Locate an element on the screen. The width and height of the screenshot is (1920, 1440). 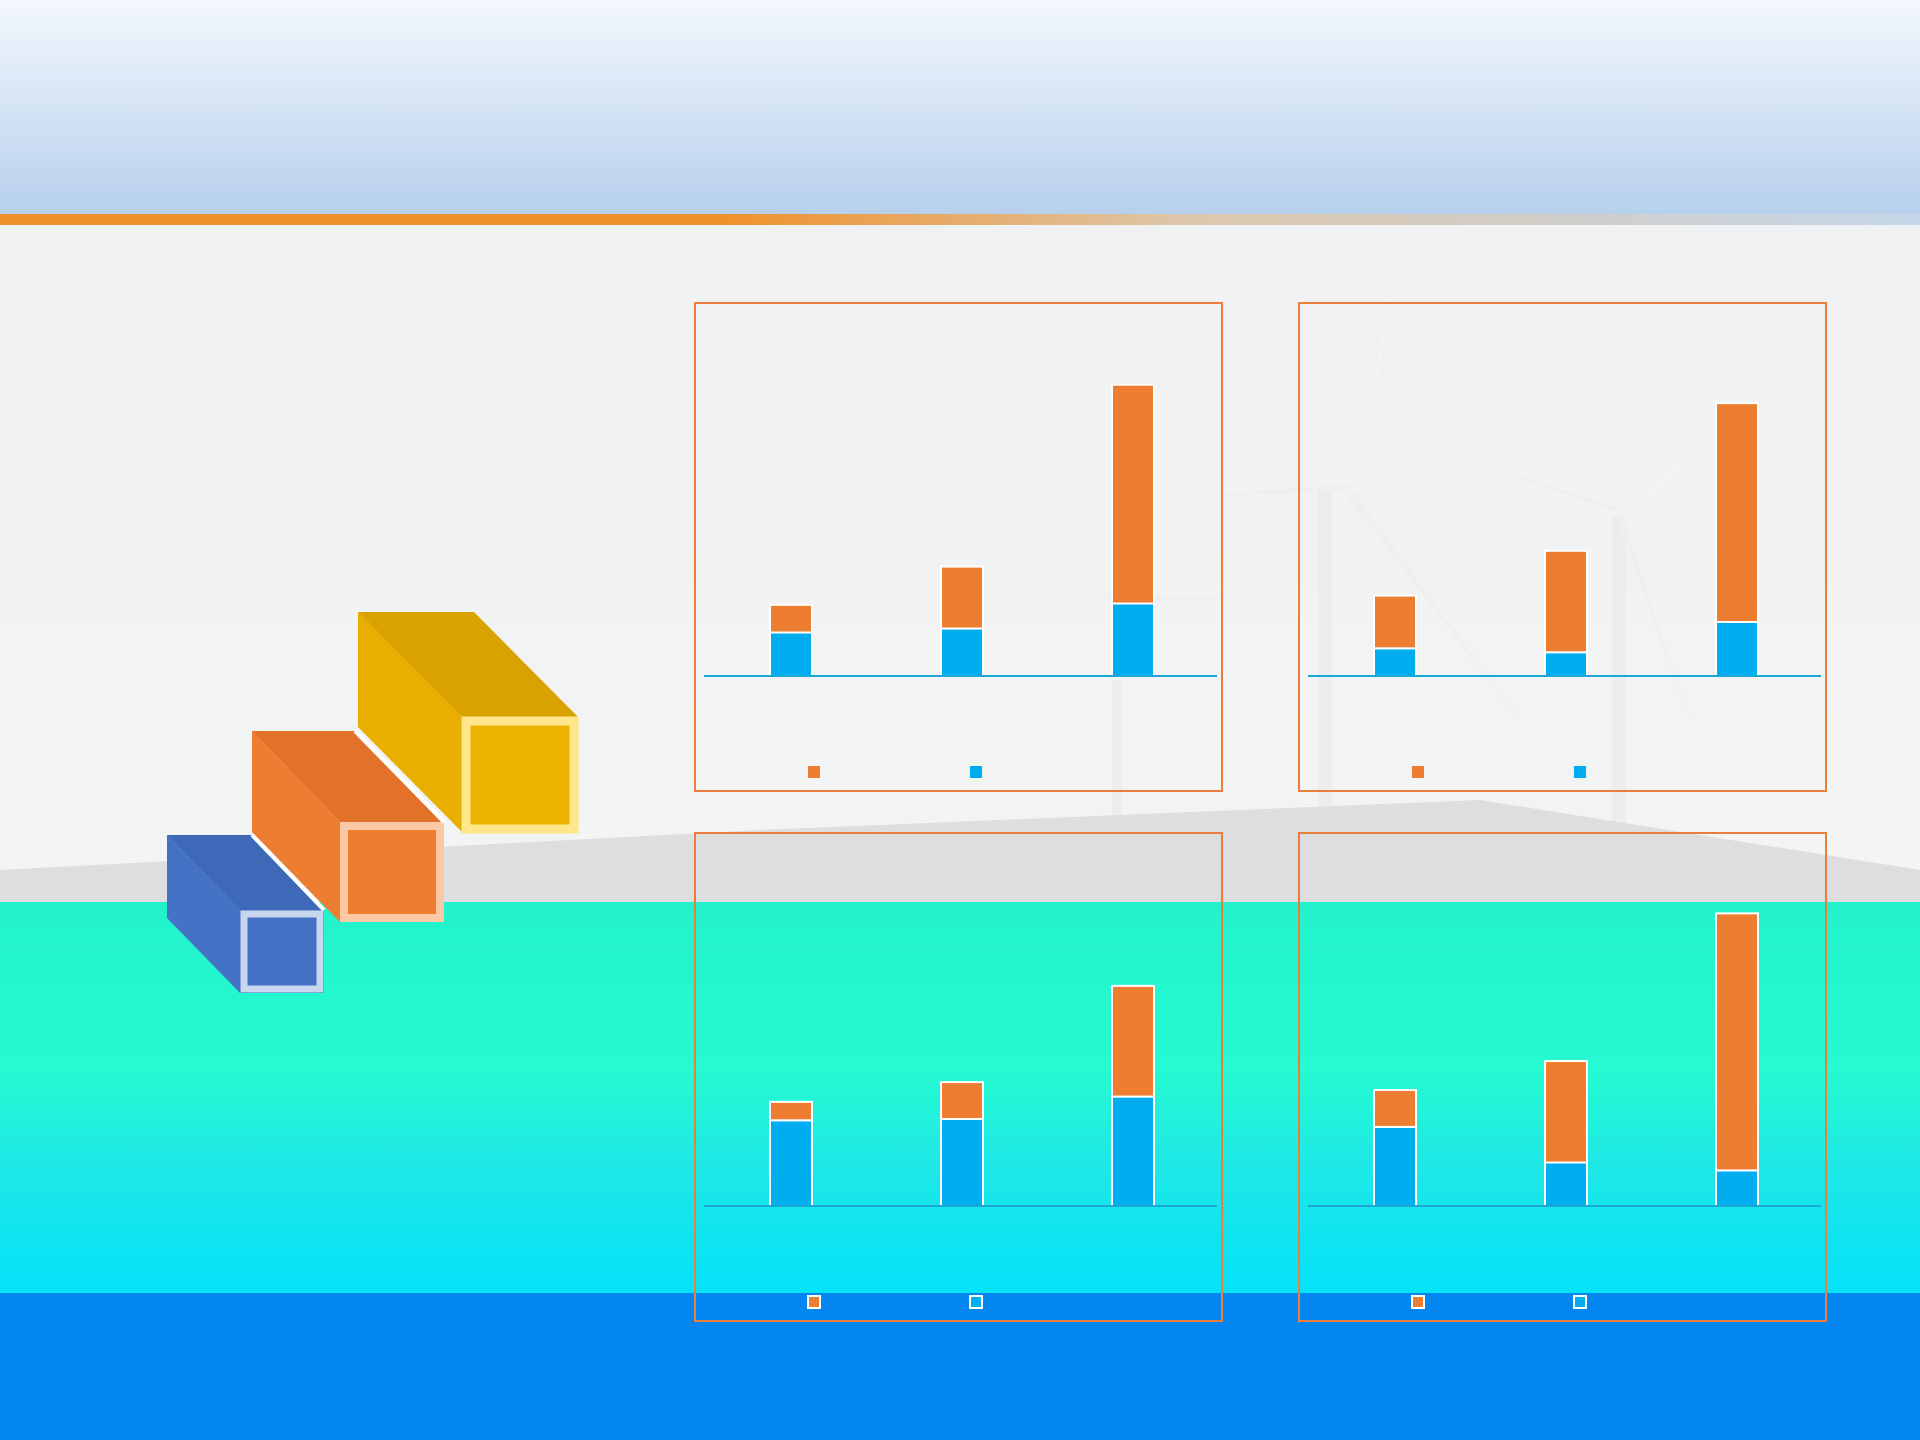
chart-panel-bottom-left is located at coordinates (958, 1077).